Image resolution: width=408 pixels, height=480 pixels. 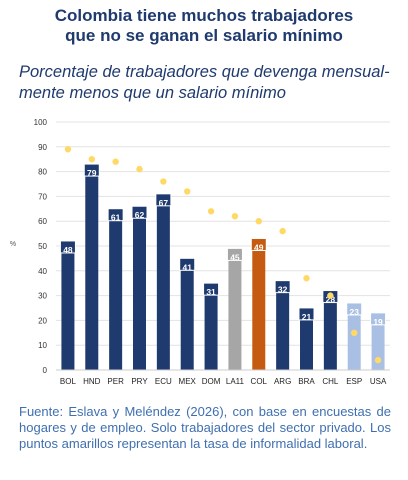 I want to click on y-tick-label: 20, so click(x=42, y=320).